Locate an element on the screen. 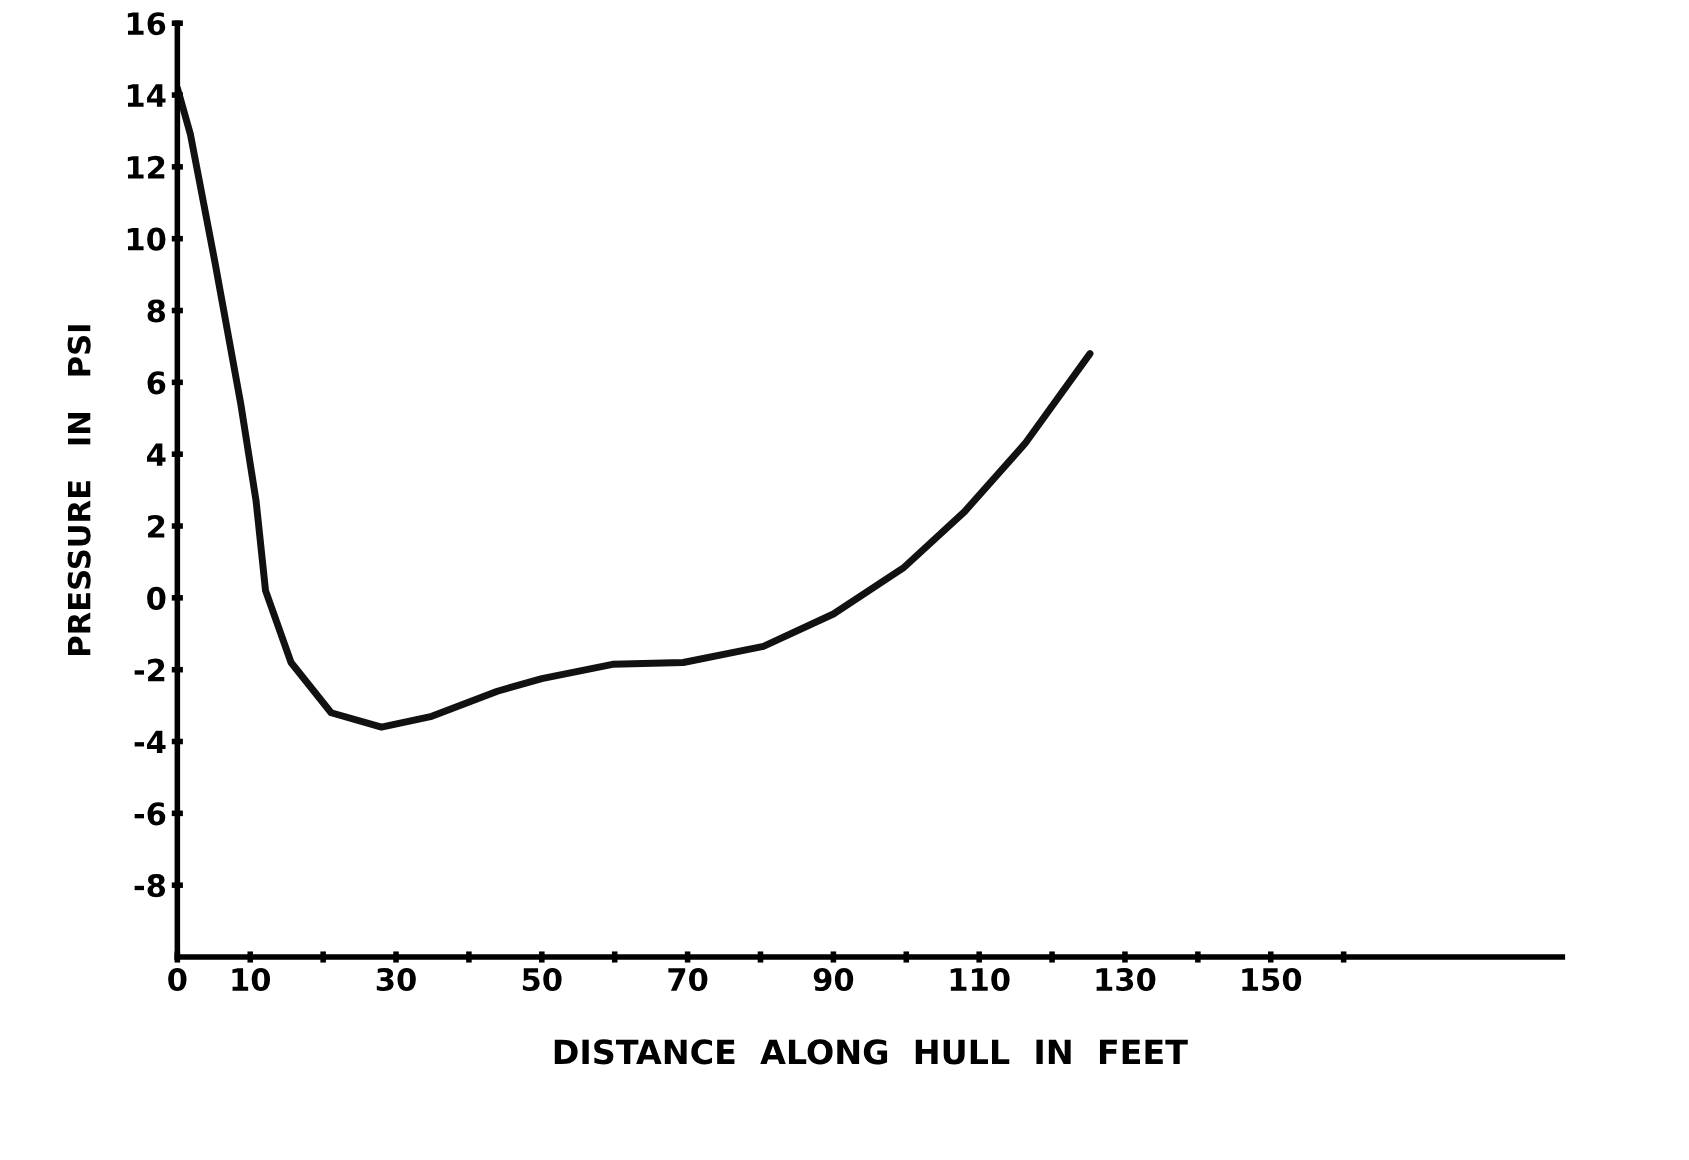 This screenshot has width=1689, height=1160. y-tick-label: 16 is located at coordinates (146, 24).